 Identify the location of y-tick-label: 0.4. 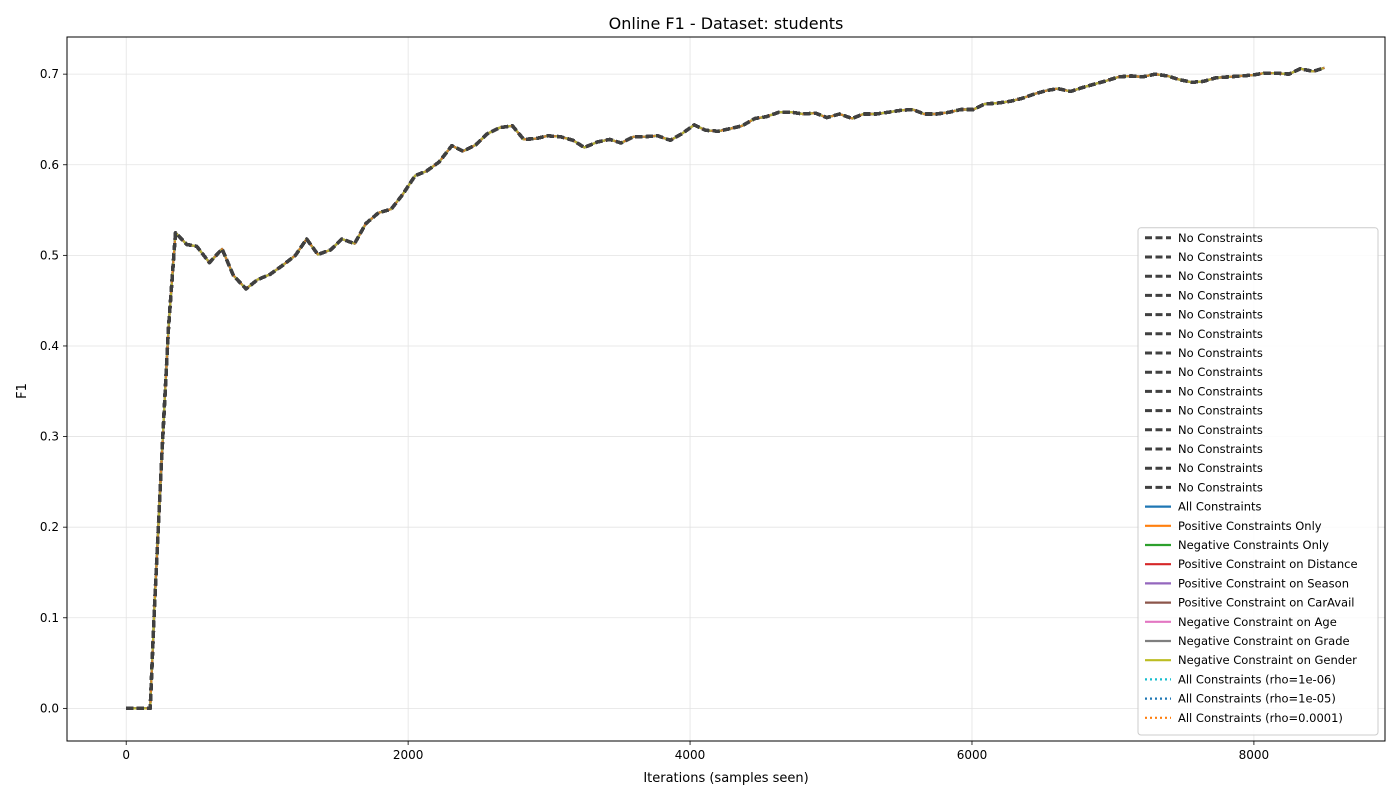
(49, 346).